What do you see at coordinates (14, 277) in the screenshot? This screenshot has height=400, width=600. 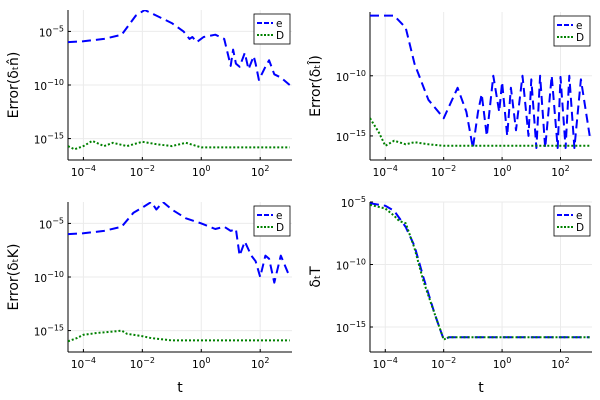 I see `y-axis-label: Error(δₜK)` at bounding box center [14, 277].